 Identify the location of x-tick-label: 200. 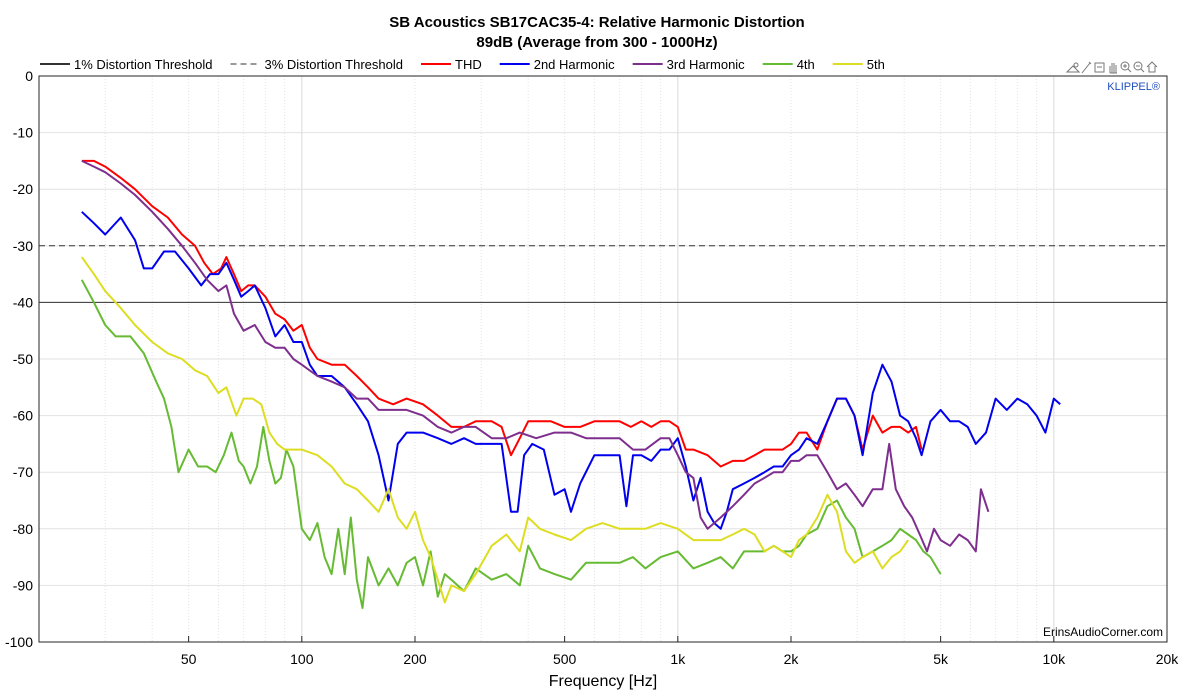
(415, 659).